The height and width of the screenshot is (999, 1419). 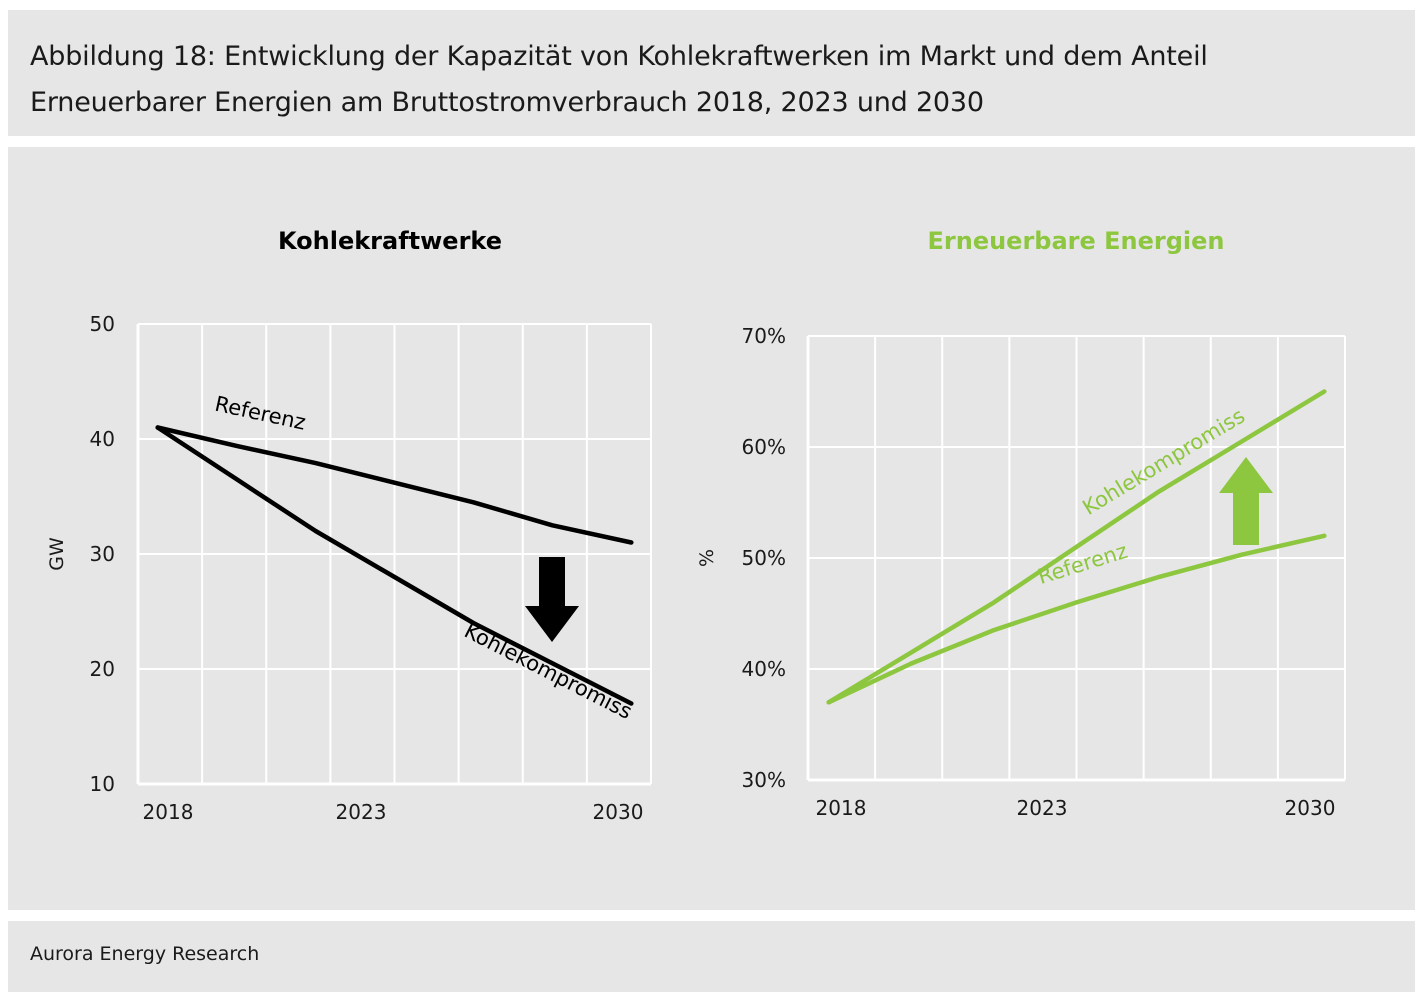 What do you see at coordinates (552, 599) in the screenshot?
I see `chart1-arrow-down-icon` at bounding box center [552, 599].